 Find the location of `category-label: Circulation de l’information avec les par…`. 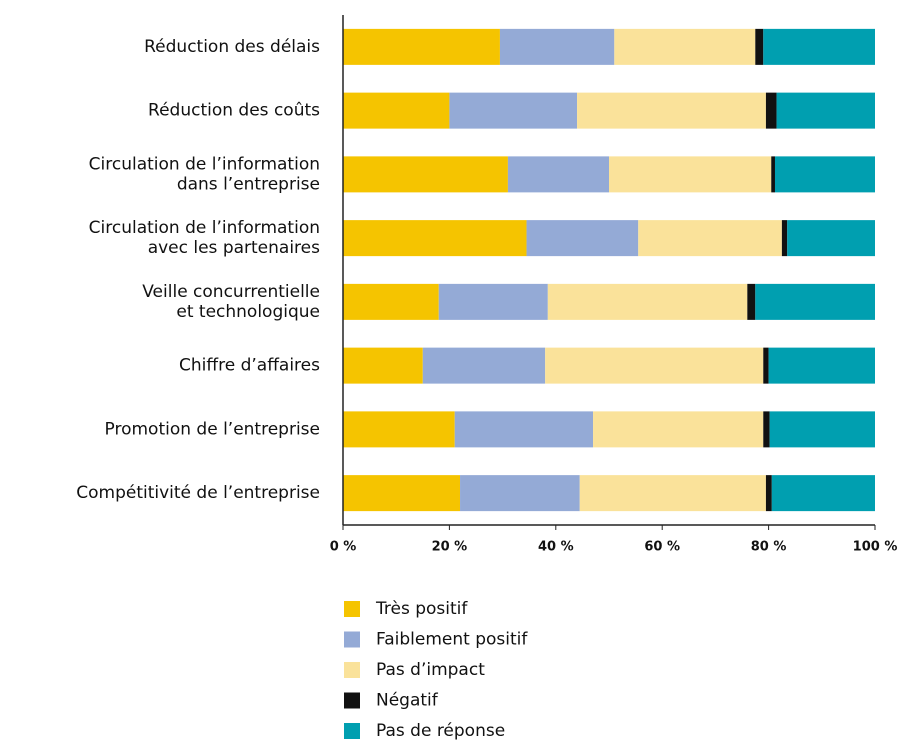

category-label: Circulation de l’information avec les par… is located at coordinates (204, 238).